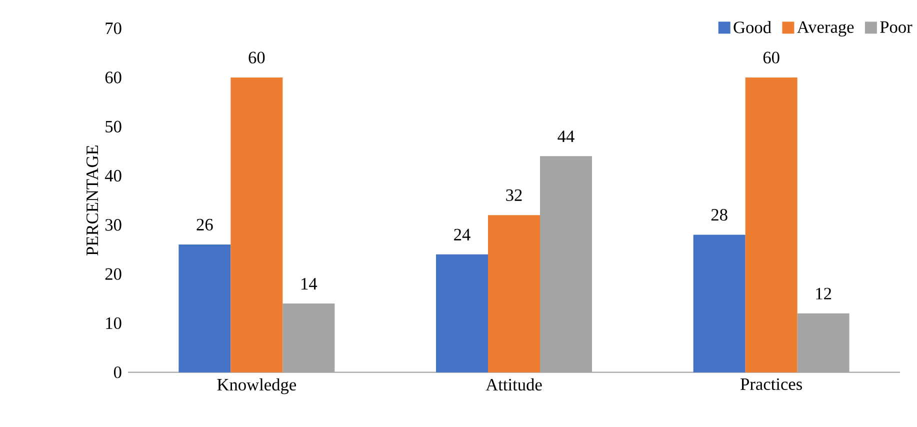 Image resolution: width=917 pixels, height=427 pixels. What do you see at coordinates (114, 28) in the screenshot?
I see `y-tick-label: 70` at bounding box center [114, 28].